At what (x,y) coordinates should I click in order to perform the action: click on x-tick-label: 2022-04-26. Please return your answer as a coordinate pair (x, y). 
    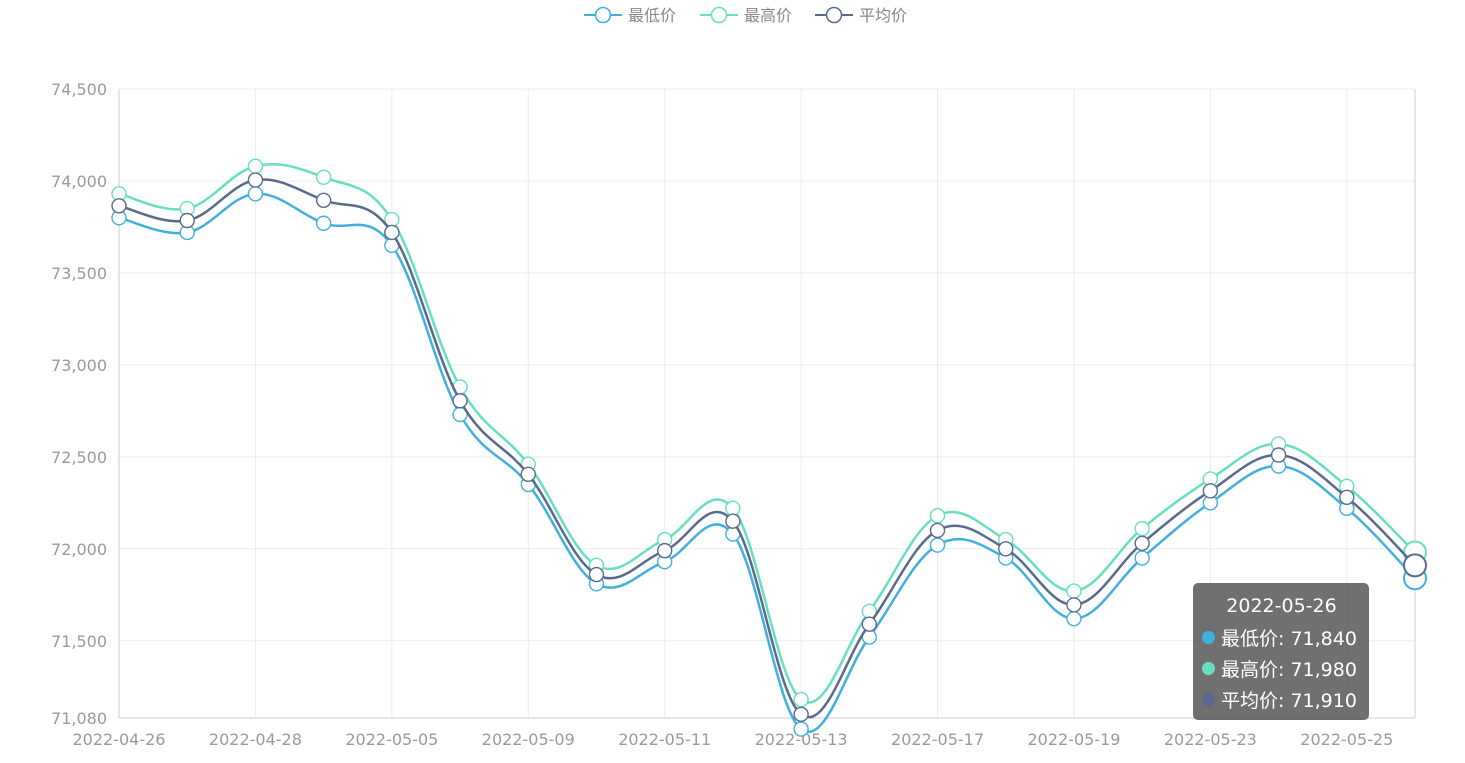
    Looking at the image, I should click on (119, 739).